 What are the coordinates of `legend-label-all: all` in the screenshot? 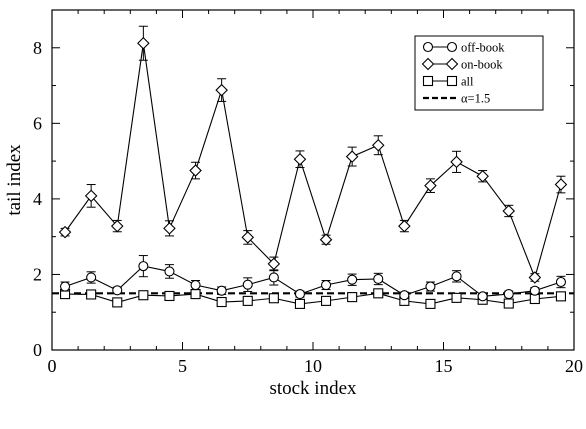 It's located at (467, 82).